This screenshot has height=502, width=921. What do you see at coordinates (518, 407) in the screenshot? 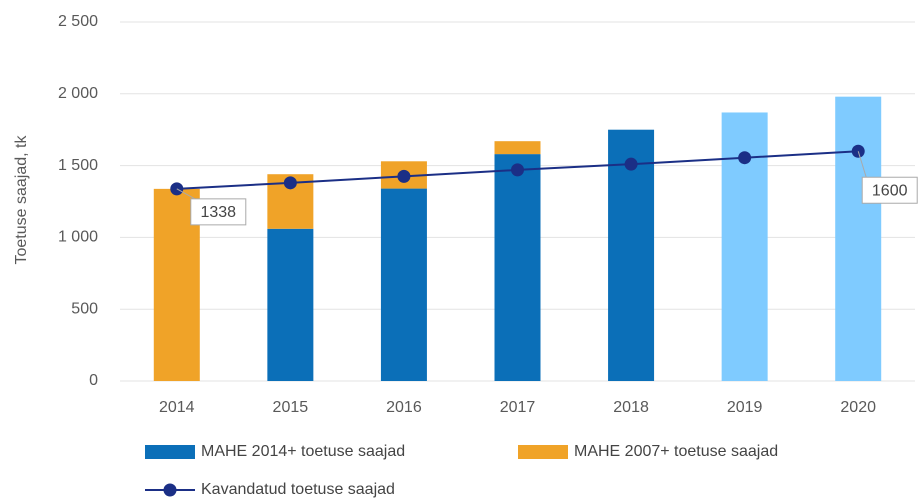
I see `x-tick-label: 2017` at bounding box center [518, 407].